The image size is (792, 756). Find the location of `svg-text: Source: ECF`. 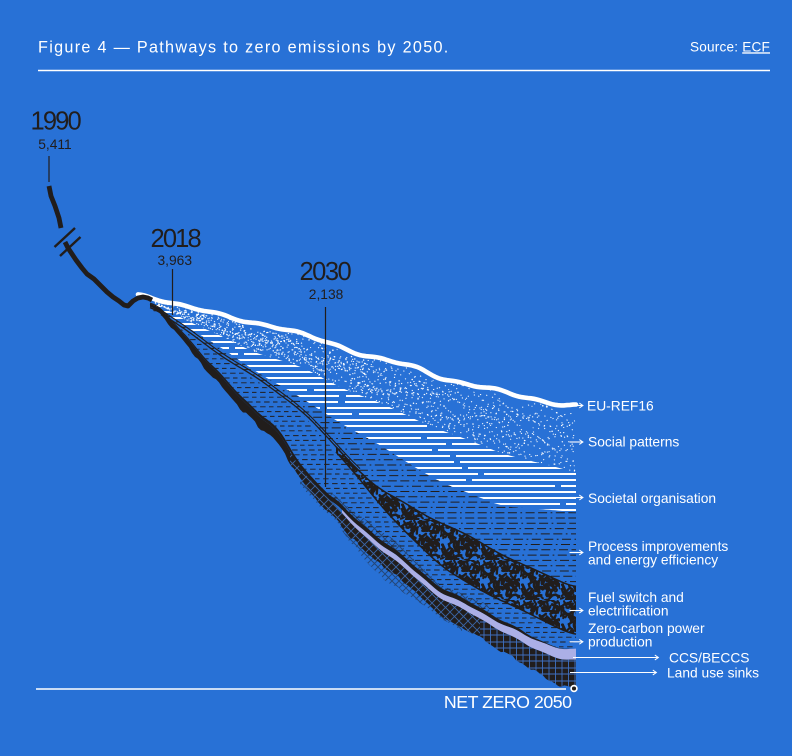

svg-text: Source: ECF is located at coordinates (730, 46).